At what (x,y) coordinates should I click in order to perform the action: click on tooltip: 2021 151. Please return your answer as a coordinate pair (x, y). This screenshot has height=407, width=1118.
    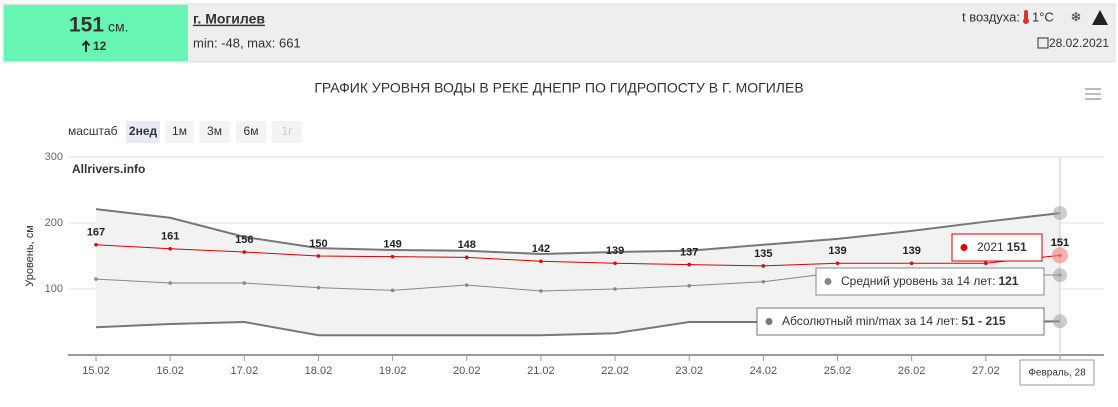
    Looking at the image, I should click on (997, 247).